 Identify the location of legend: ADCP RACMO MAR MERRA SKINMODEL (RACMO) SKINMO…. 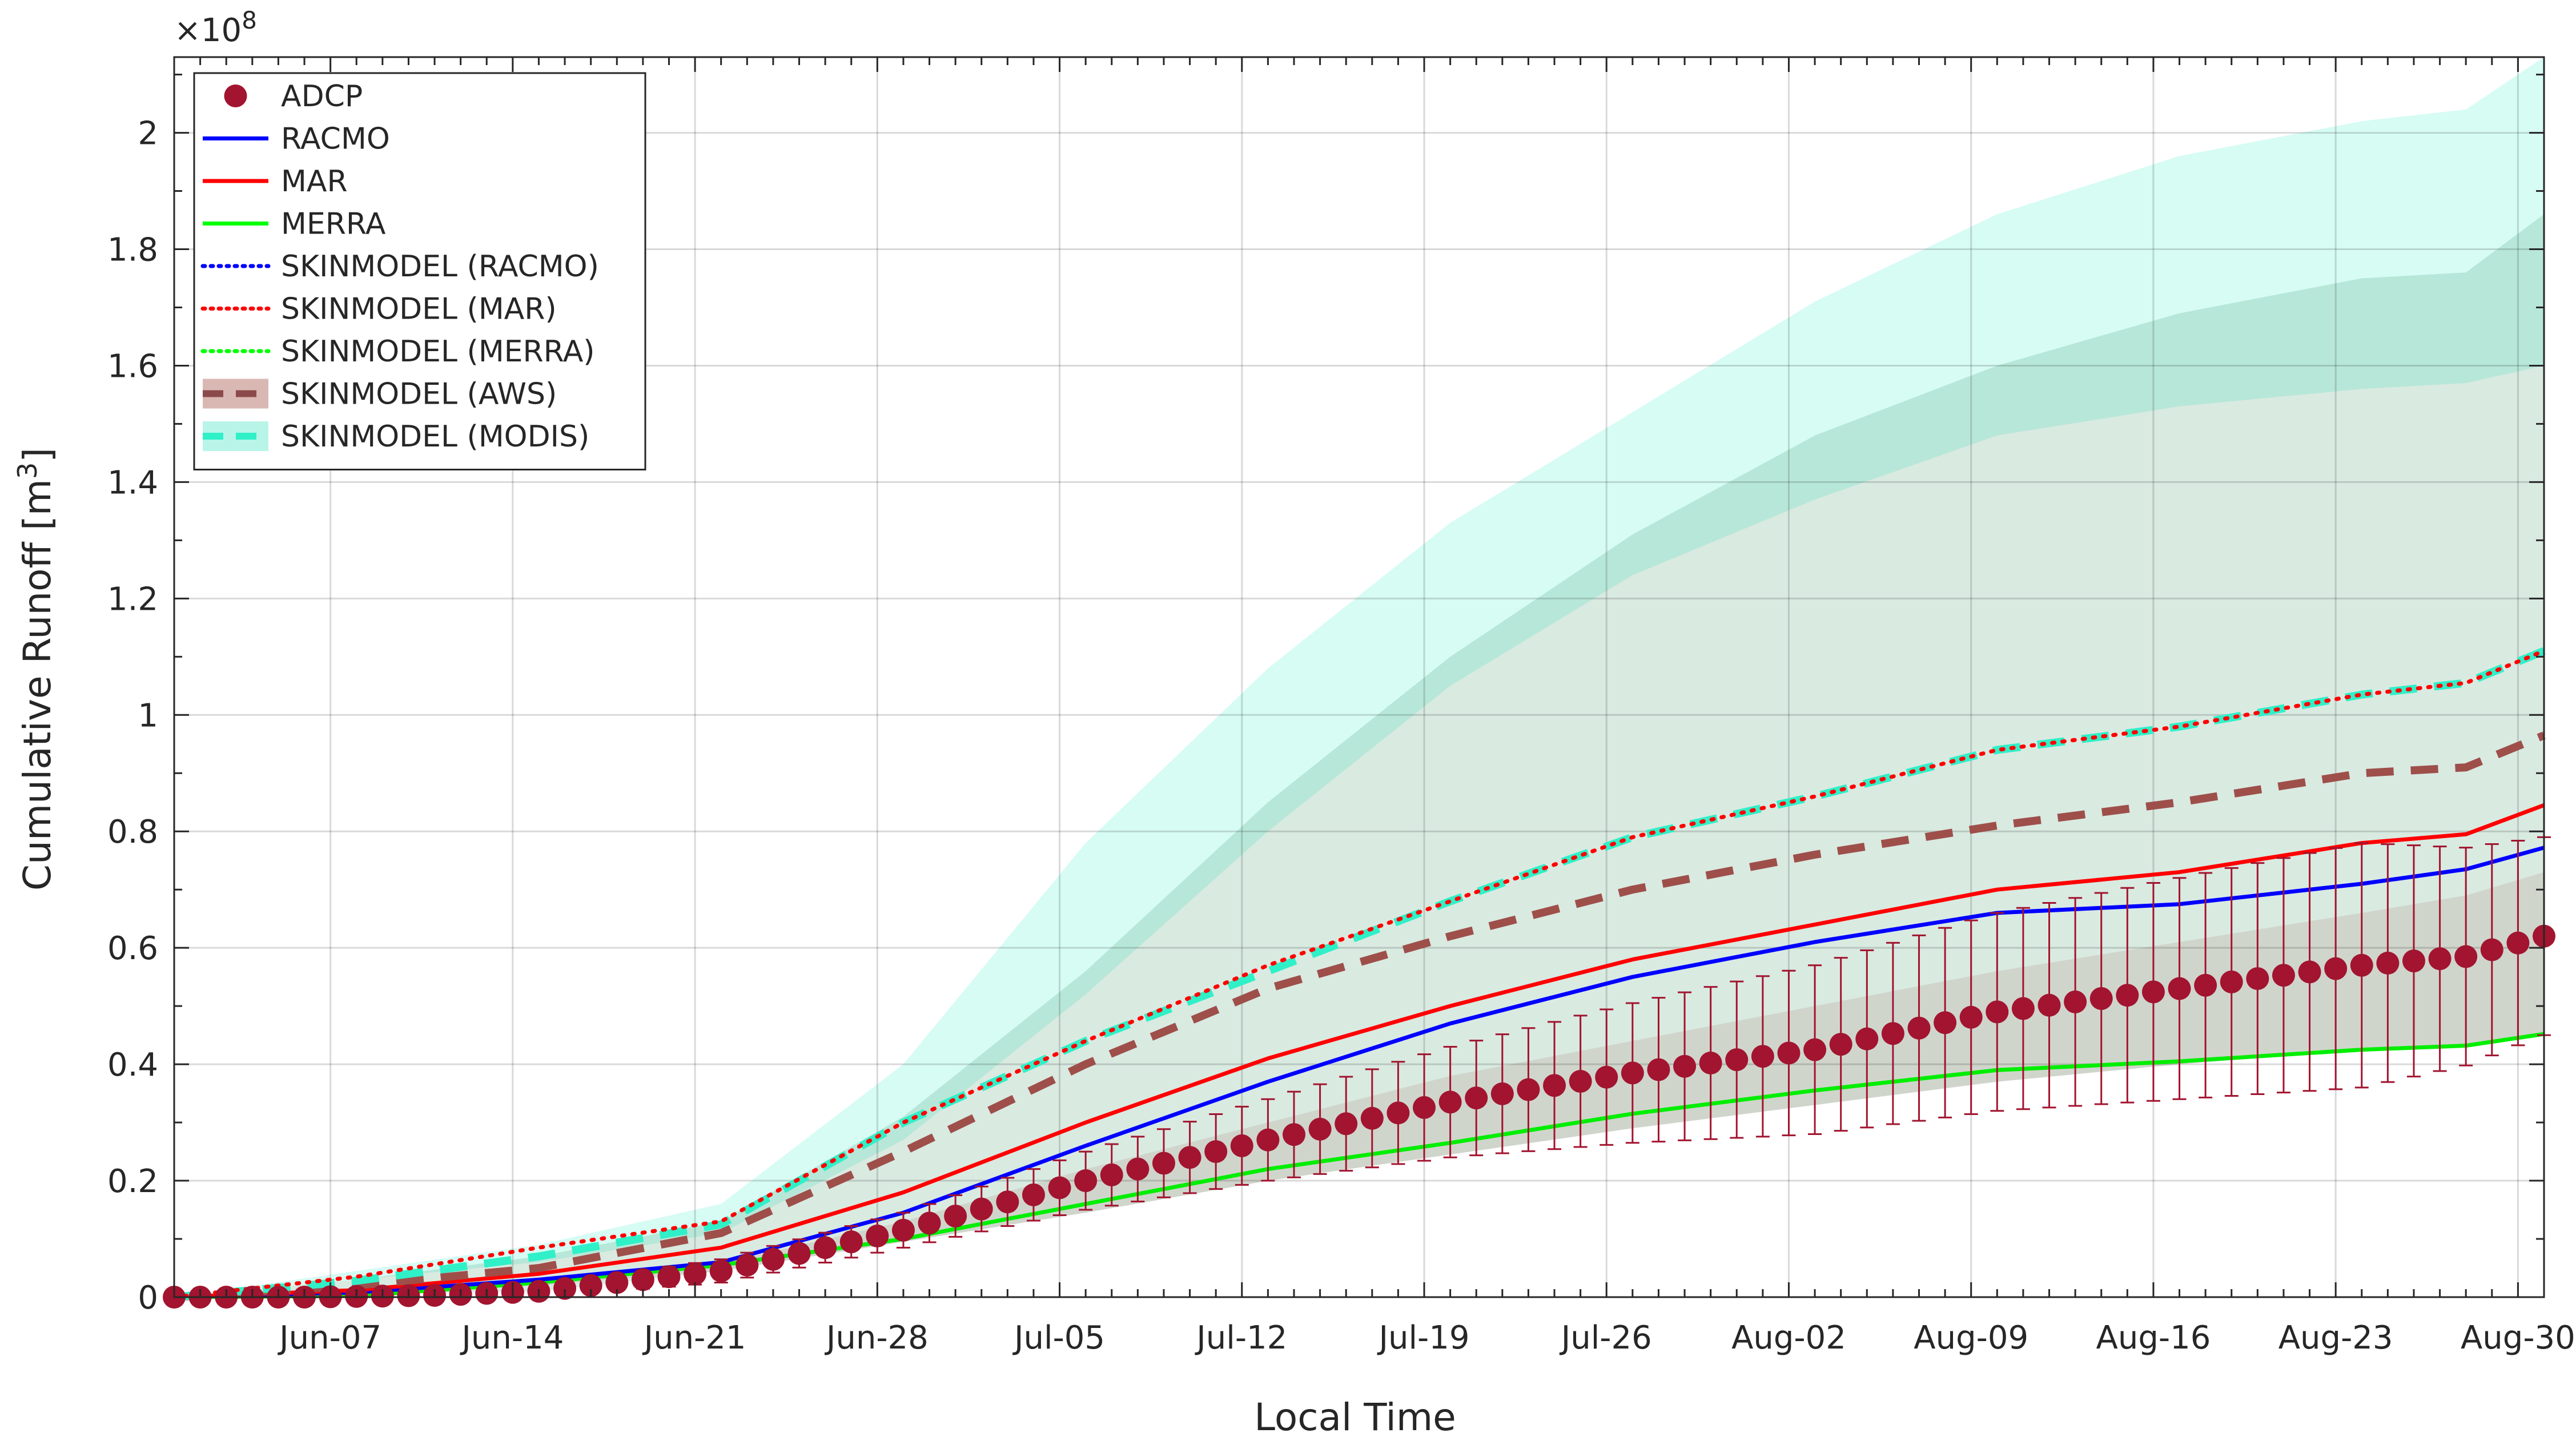
(419, 271).